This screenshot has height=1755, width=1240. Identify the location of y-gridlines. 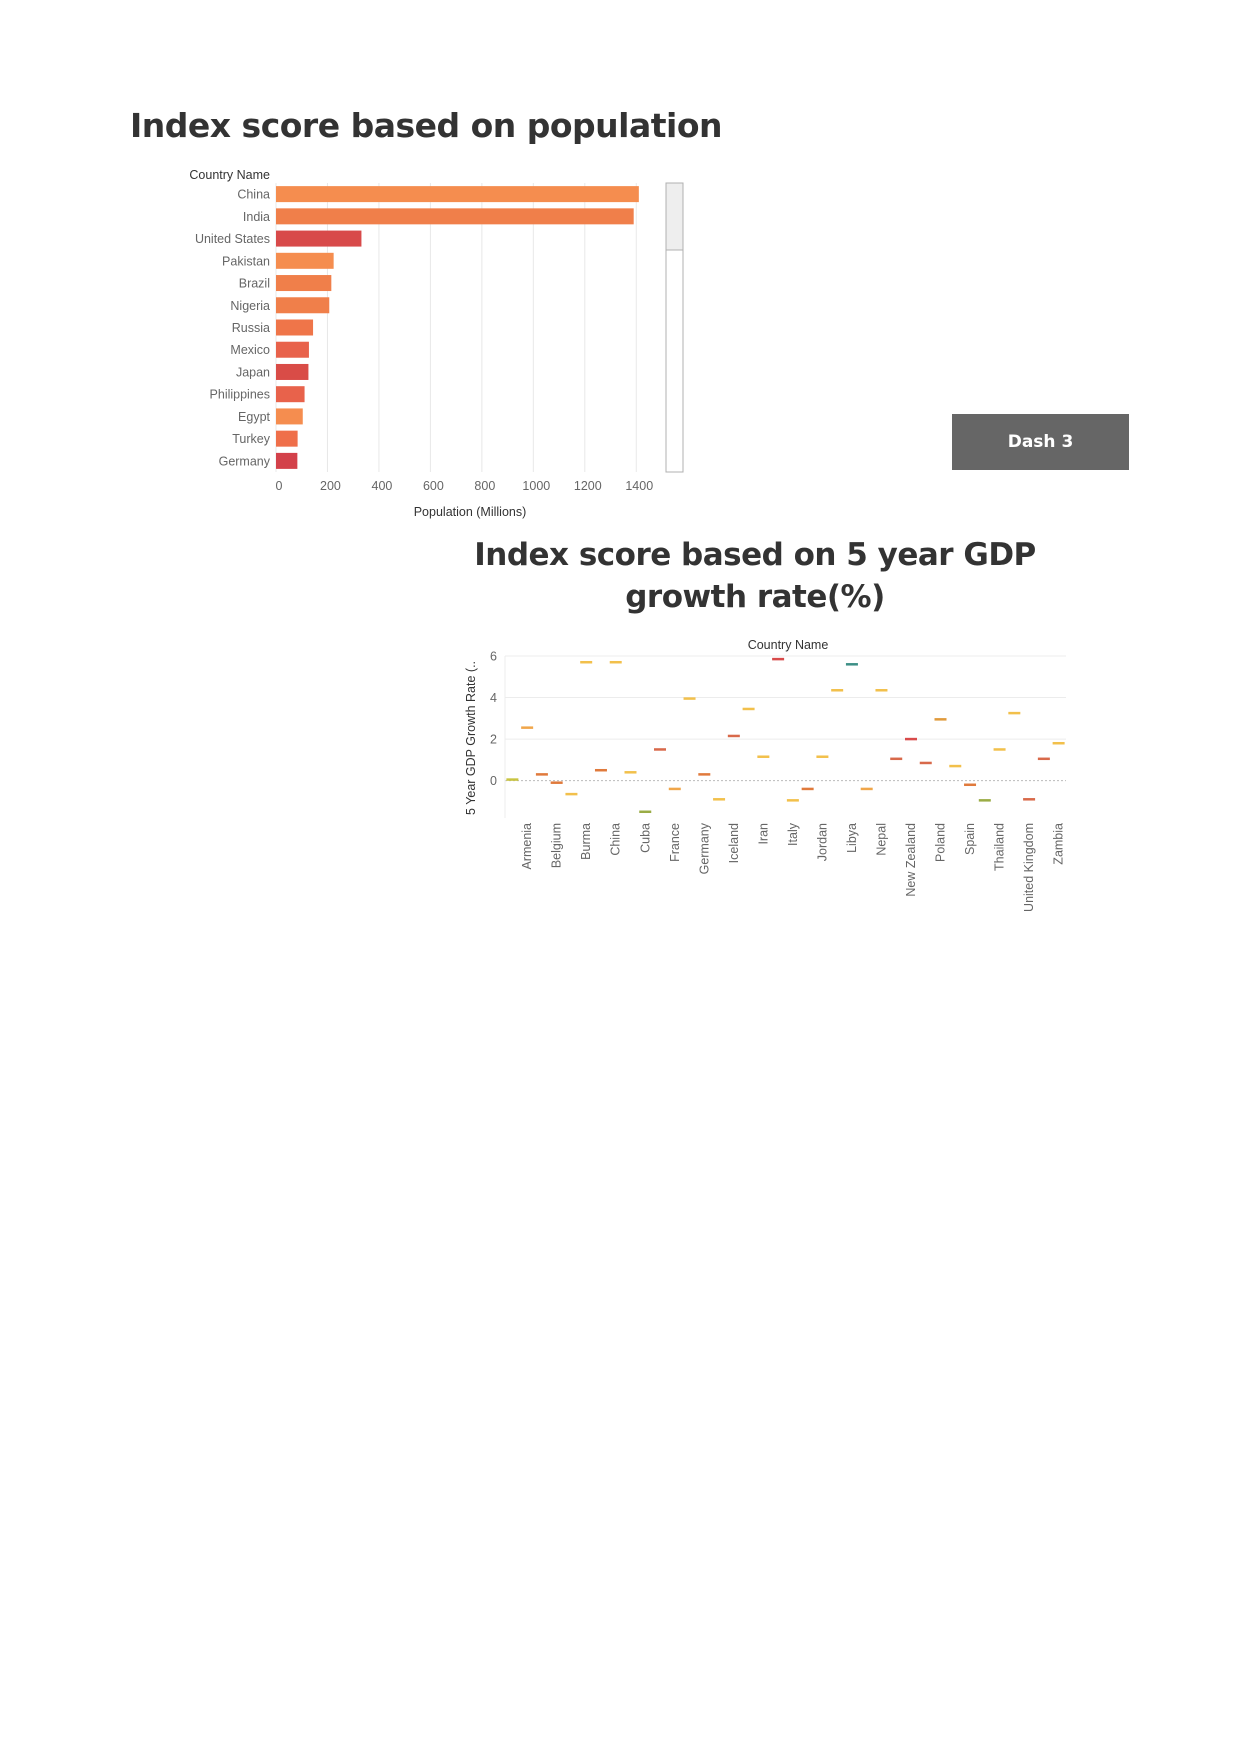
(785, 736).